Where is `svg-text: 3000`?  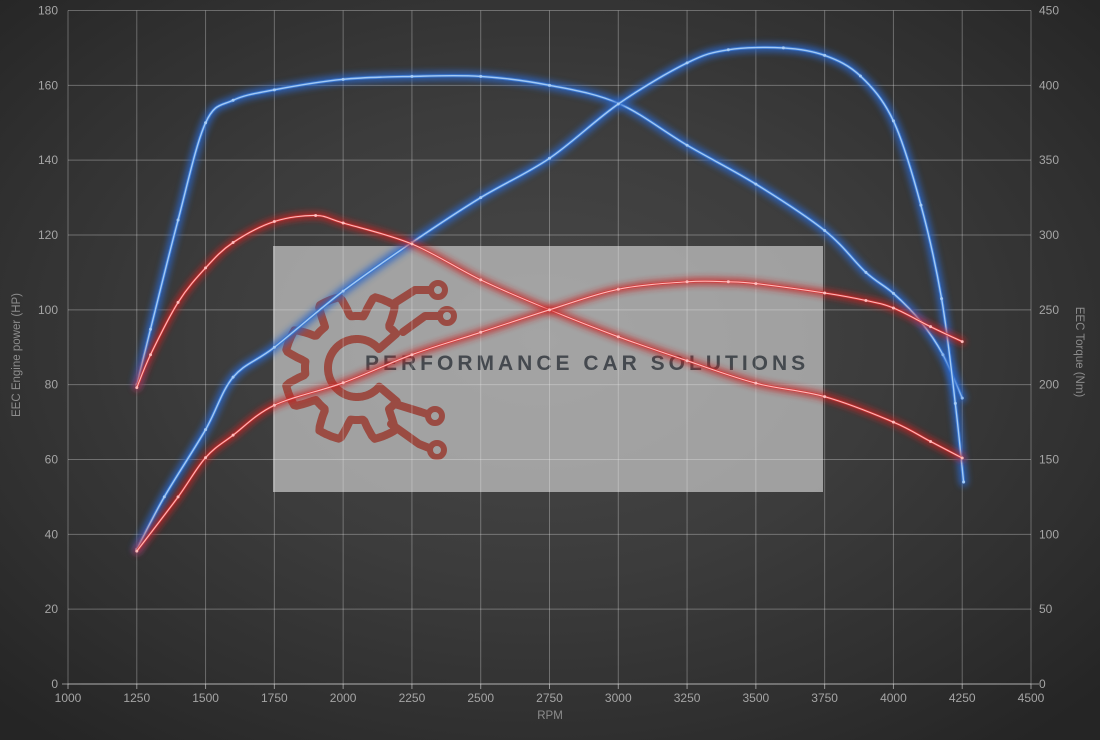 svg-text: 3000 is located at coordinates (618, 698).